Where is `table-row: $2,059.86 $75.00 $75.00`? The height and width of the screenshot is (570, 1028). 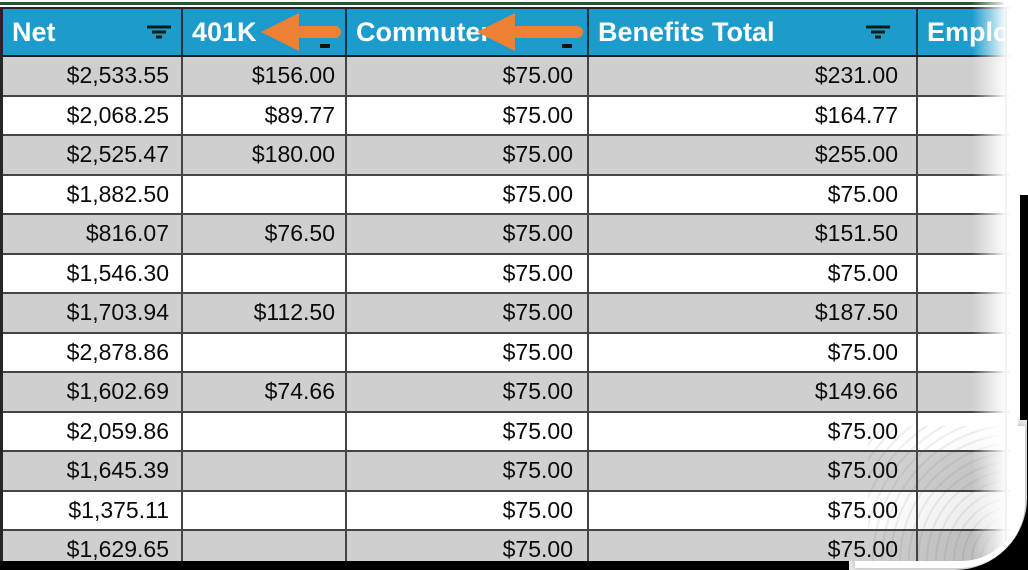 table-row: $2,059.86 $75.00 $75.00 is located at coordinates (506, 432).